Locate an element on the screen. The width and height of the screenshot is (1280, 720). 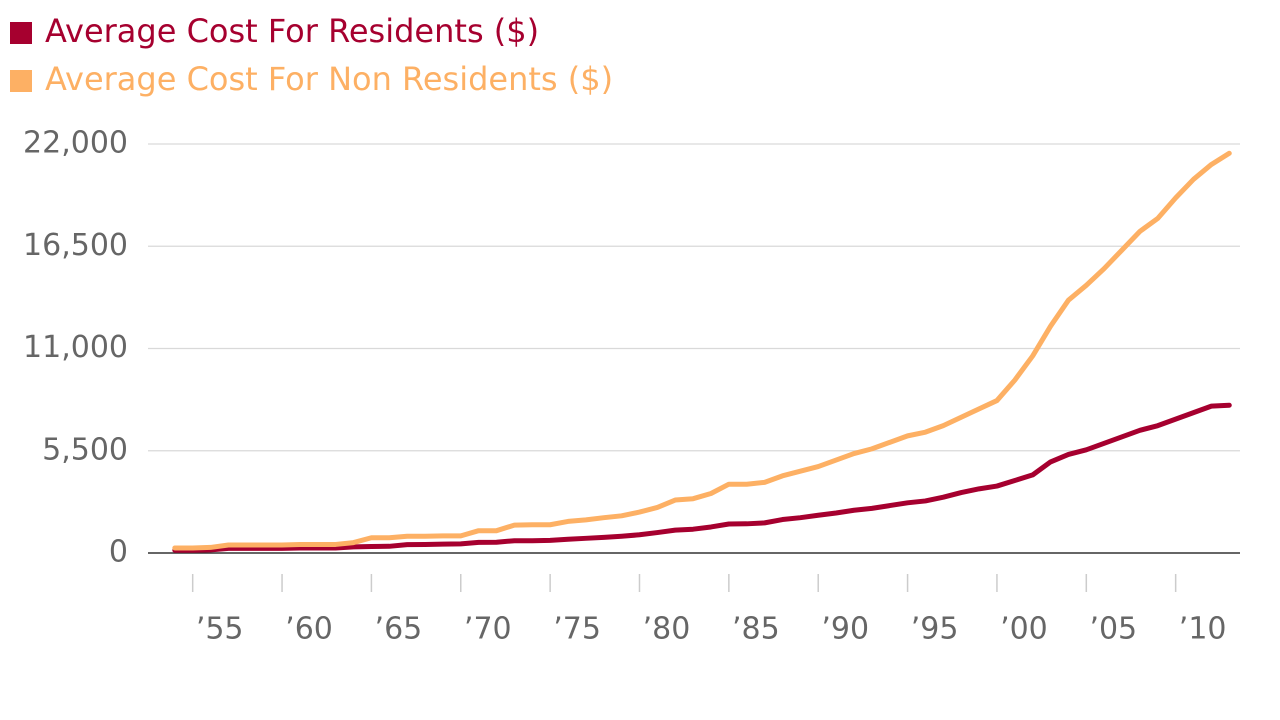
legend-label: Average Cost For Residents ($) is located at coordinates (292, 31).